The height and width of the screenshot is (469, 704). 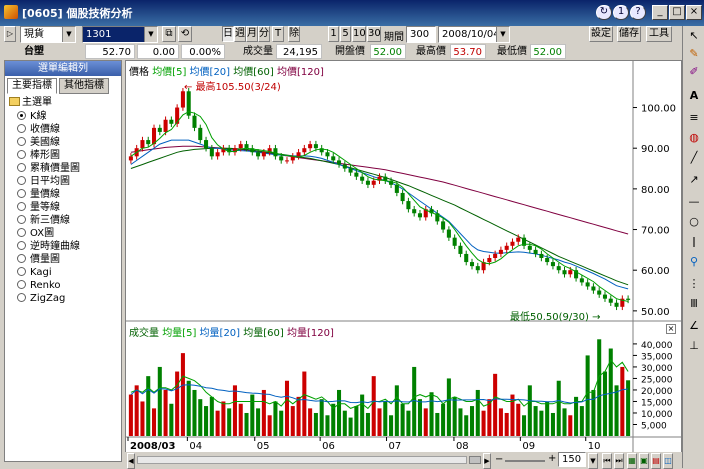 I want to click on close-pane-icon: ×, so click(x=671, y=329).